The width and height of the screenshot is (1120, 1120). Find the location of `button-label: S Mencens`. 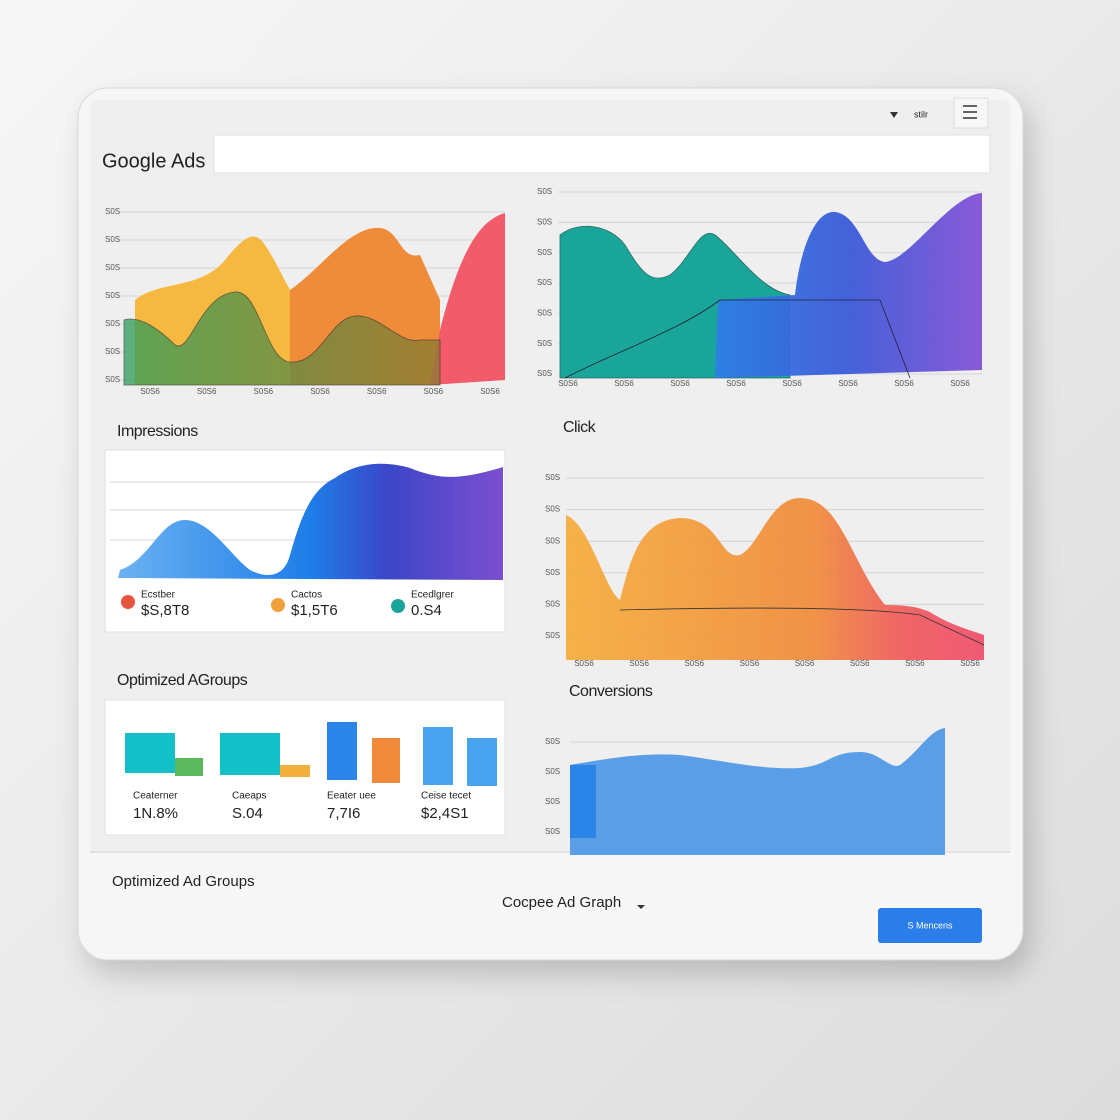

button-label: S Mencens is located at coordinates (930, 925).